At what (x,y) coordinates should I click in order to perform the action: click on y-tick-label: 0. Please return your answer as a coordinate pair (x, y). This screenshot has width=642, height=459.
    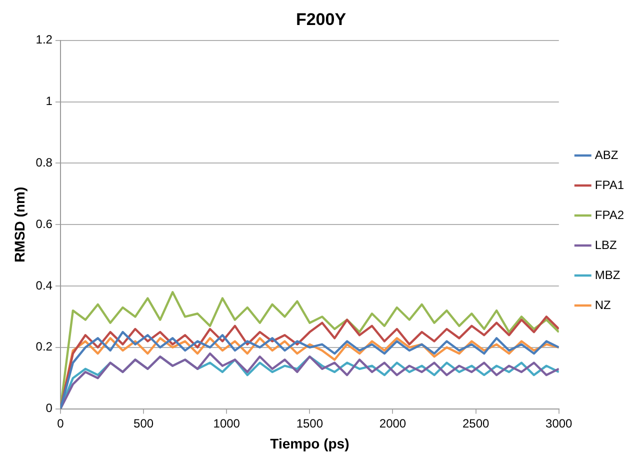
    Looking at the image, I should click on (49, 408).